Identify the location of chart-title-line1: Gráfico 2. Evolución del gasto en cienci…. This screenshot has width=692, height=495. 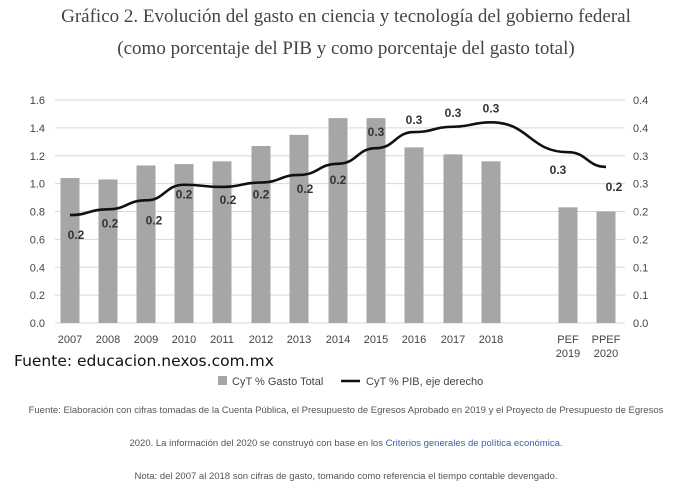
(346, 16).